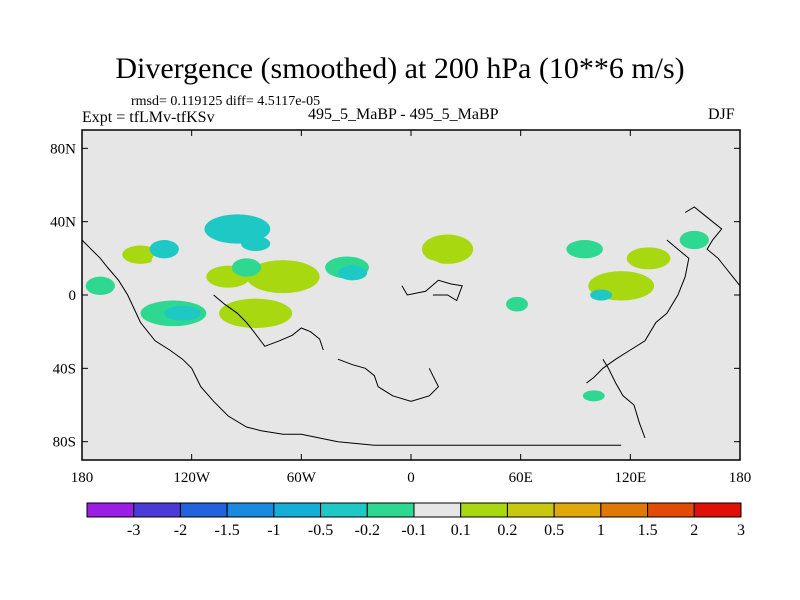 This screenshot has width=800, height=600. Describe the element at coordinates (507, 530) in the screenshot. I see `colorbar-label: 0.2` at that location.